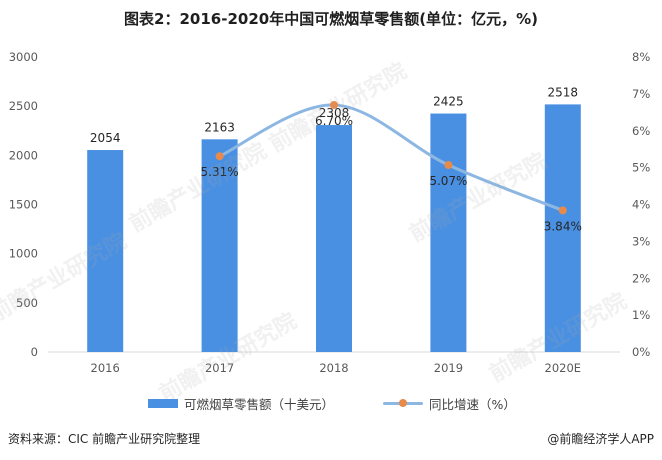 This screenshot has height=460, width=662. Describe the element at coordinates (334, 121) in the screenshot. I see `growth-value-label: 6.70%` at that location.